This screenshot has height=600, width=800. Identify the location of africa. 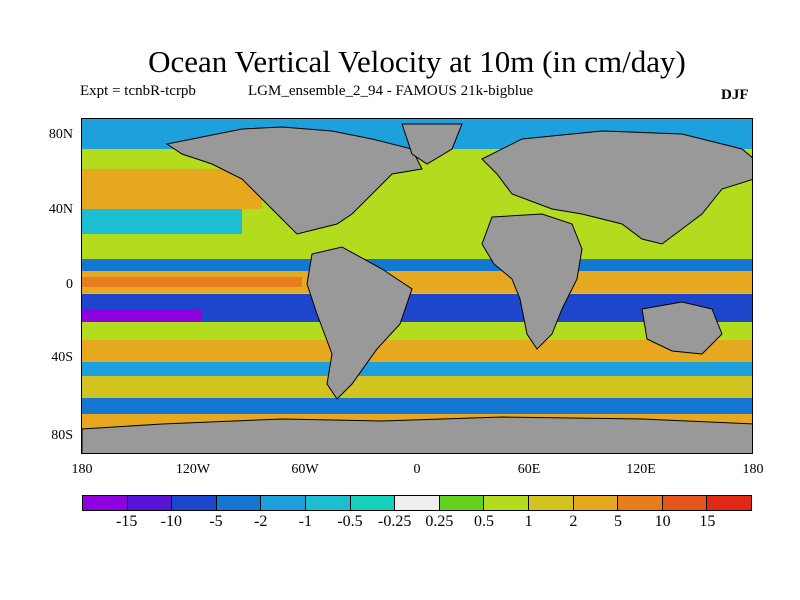
(532, 281).